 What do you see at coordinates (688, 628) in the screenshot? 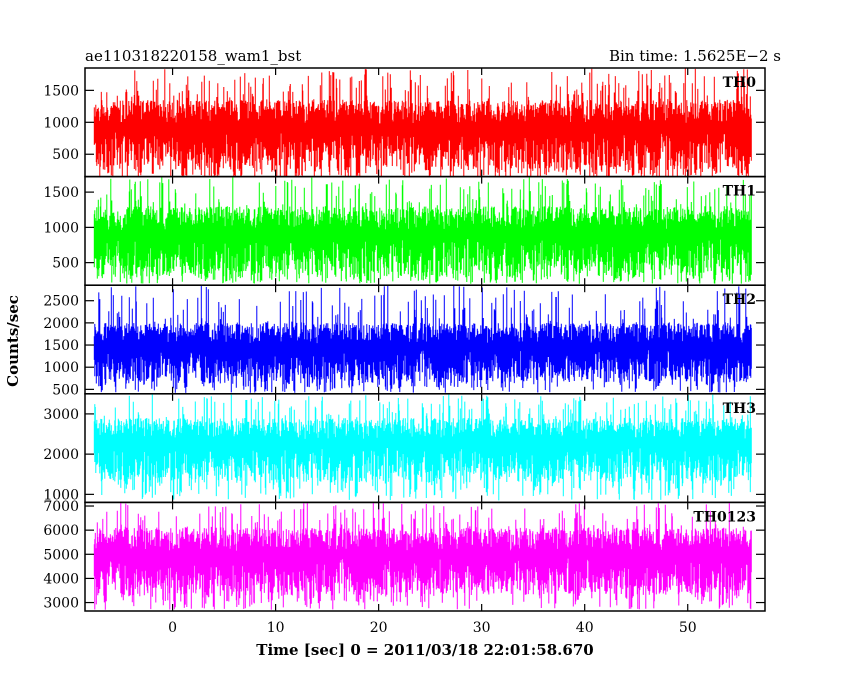
I see `x-tick-label: 50` at bounding box center [688, 628].